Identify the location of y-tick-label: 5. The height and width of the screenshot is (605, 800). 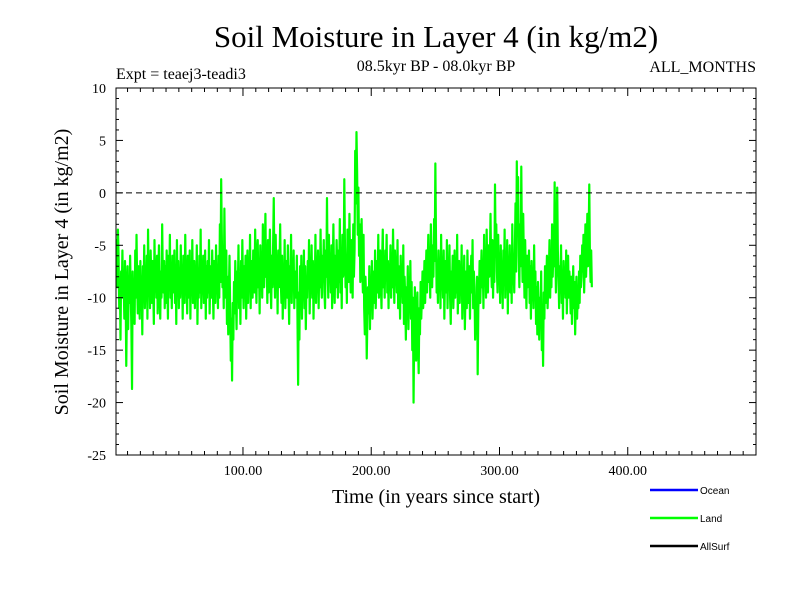
(102, 141).